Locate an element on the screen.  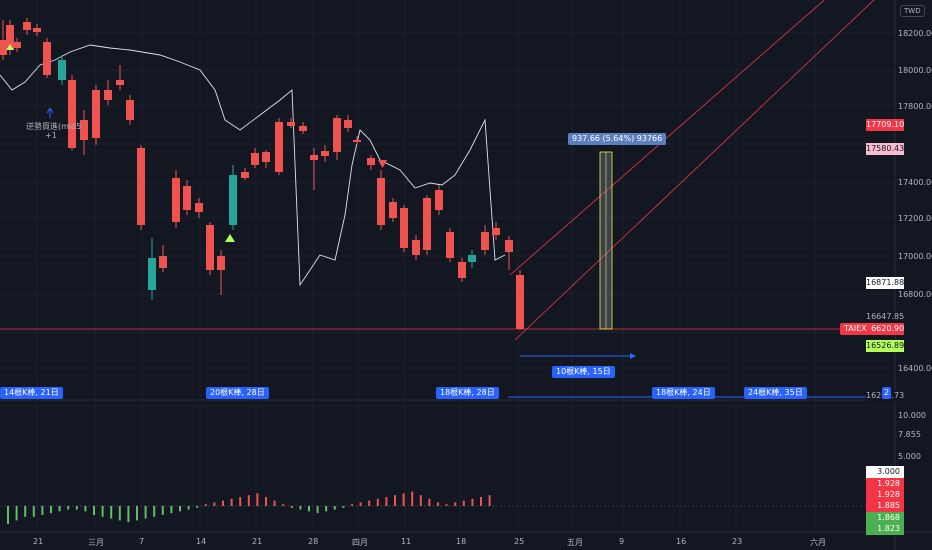
arrow-up-icon is located at coordinates (50, 112).